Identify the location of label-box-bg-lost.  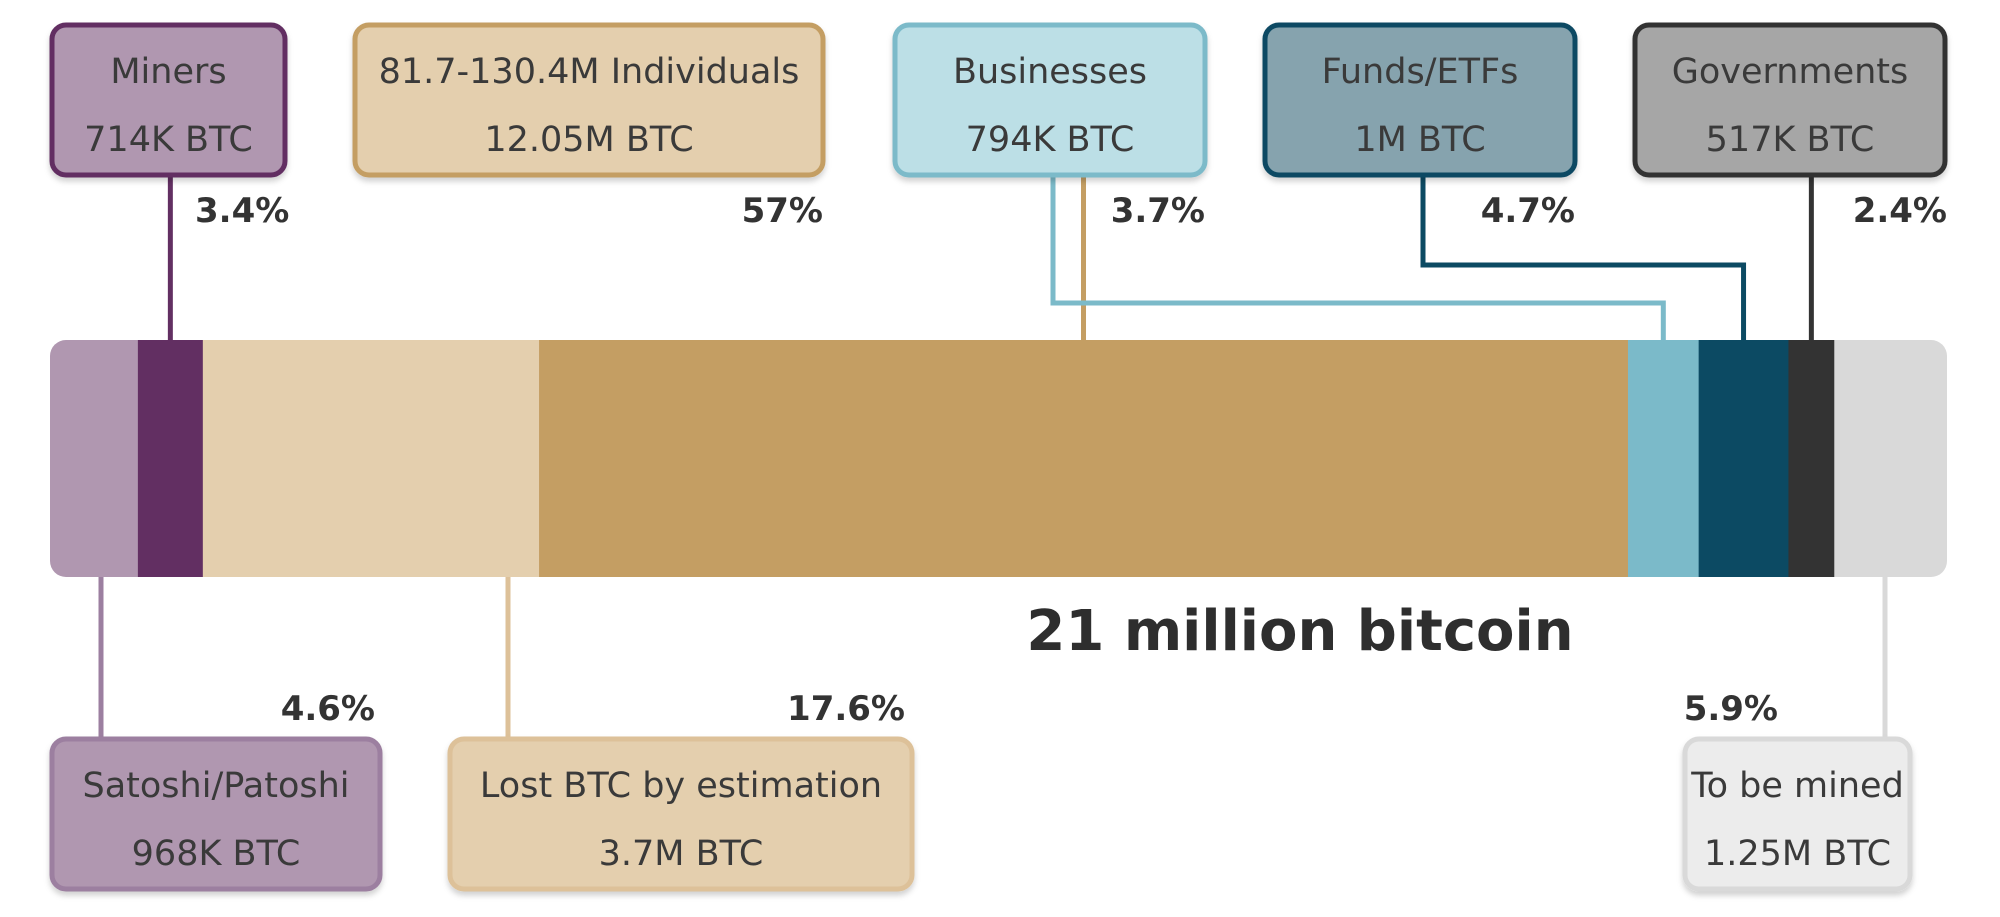
(681, 814).